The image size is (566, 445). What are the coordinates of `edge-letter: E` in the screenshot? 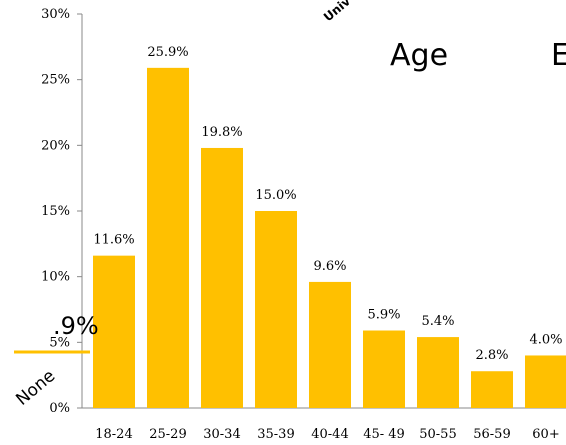 It's located at (558, 55).